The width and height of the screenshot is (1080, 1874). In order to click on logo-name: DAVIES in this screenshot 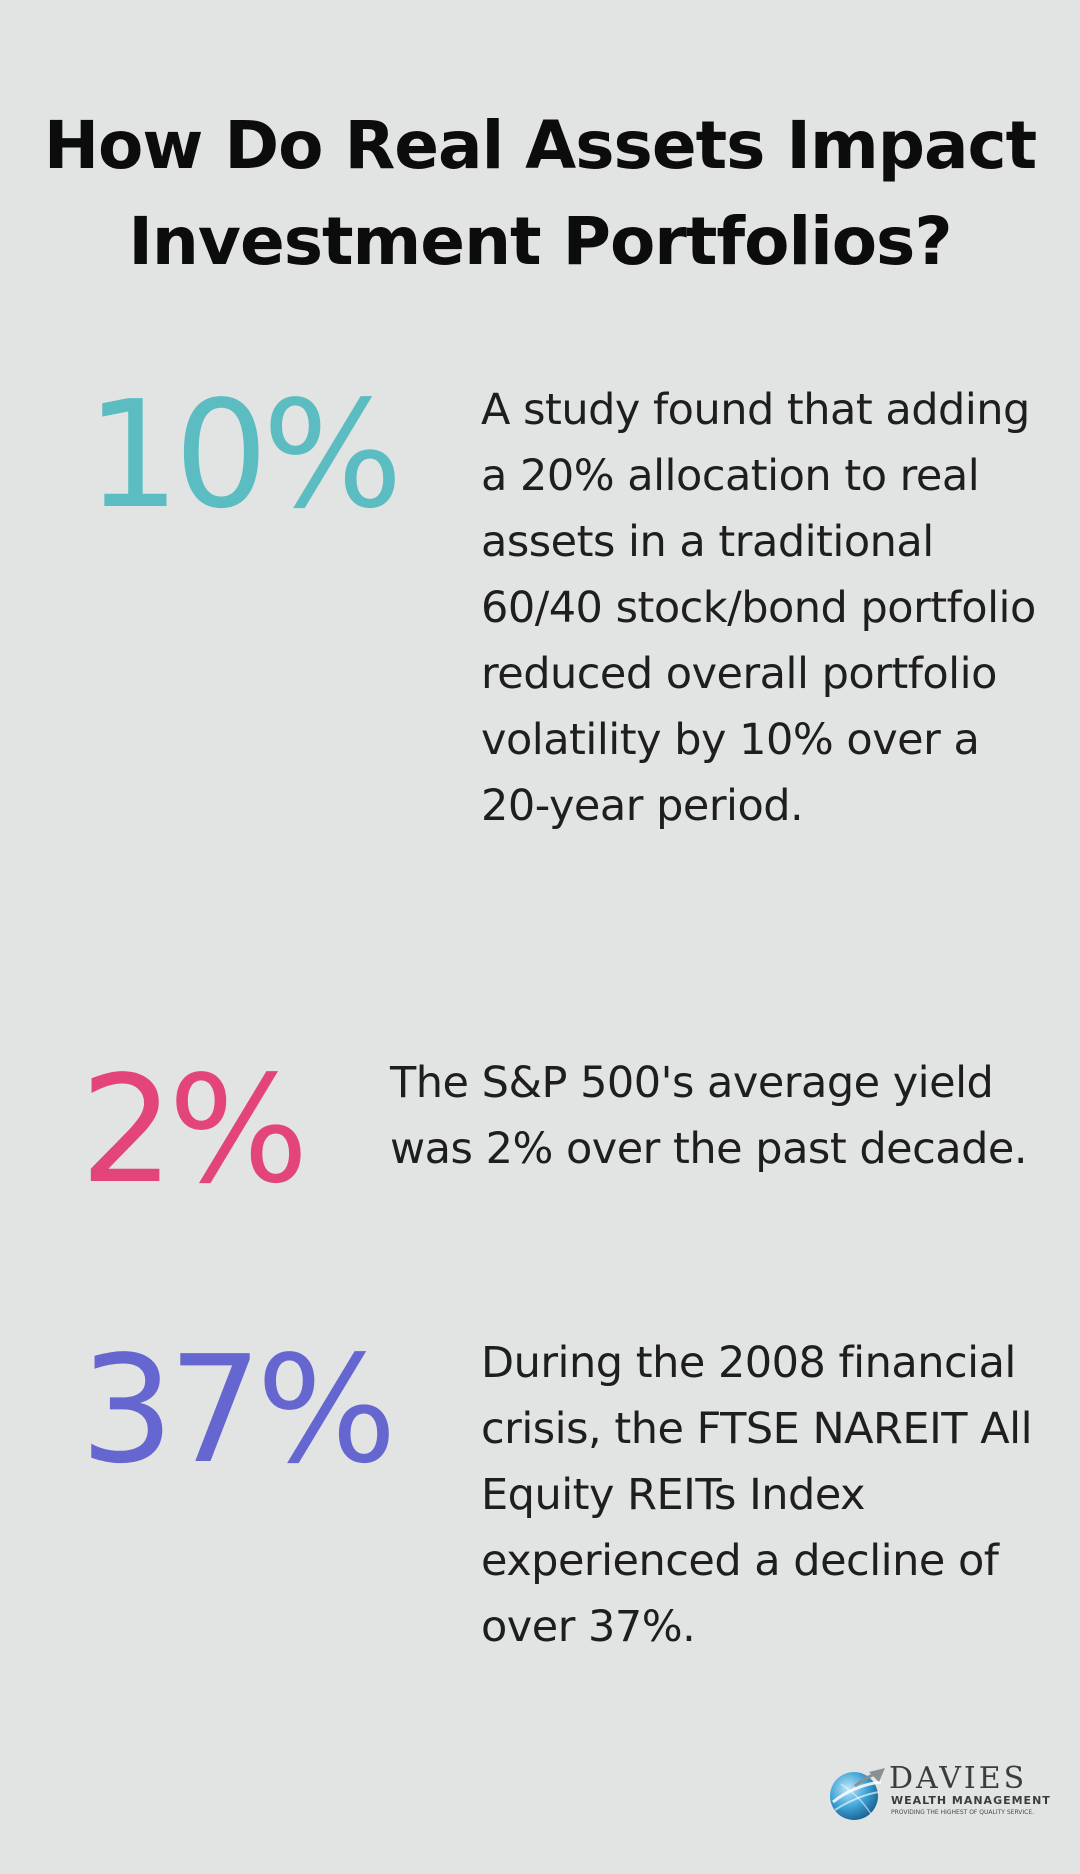, I will do `click(958, 1778)`.